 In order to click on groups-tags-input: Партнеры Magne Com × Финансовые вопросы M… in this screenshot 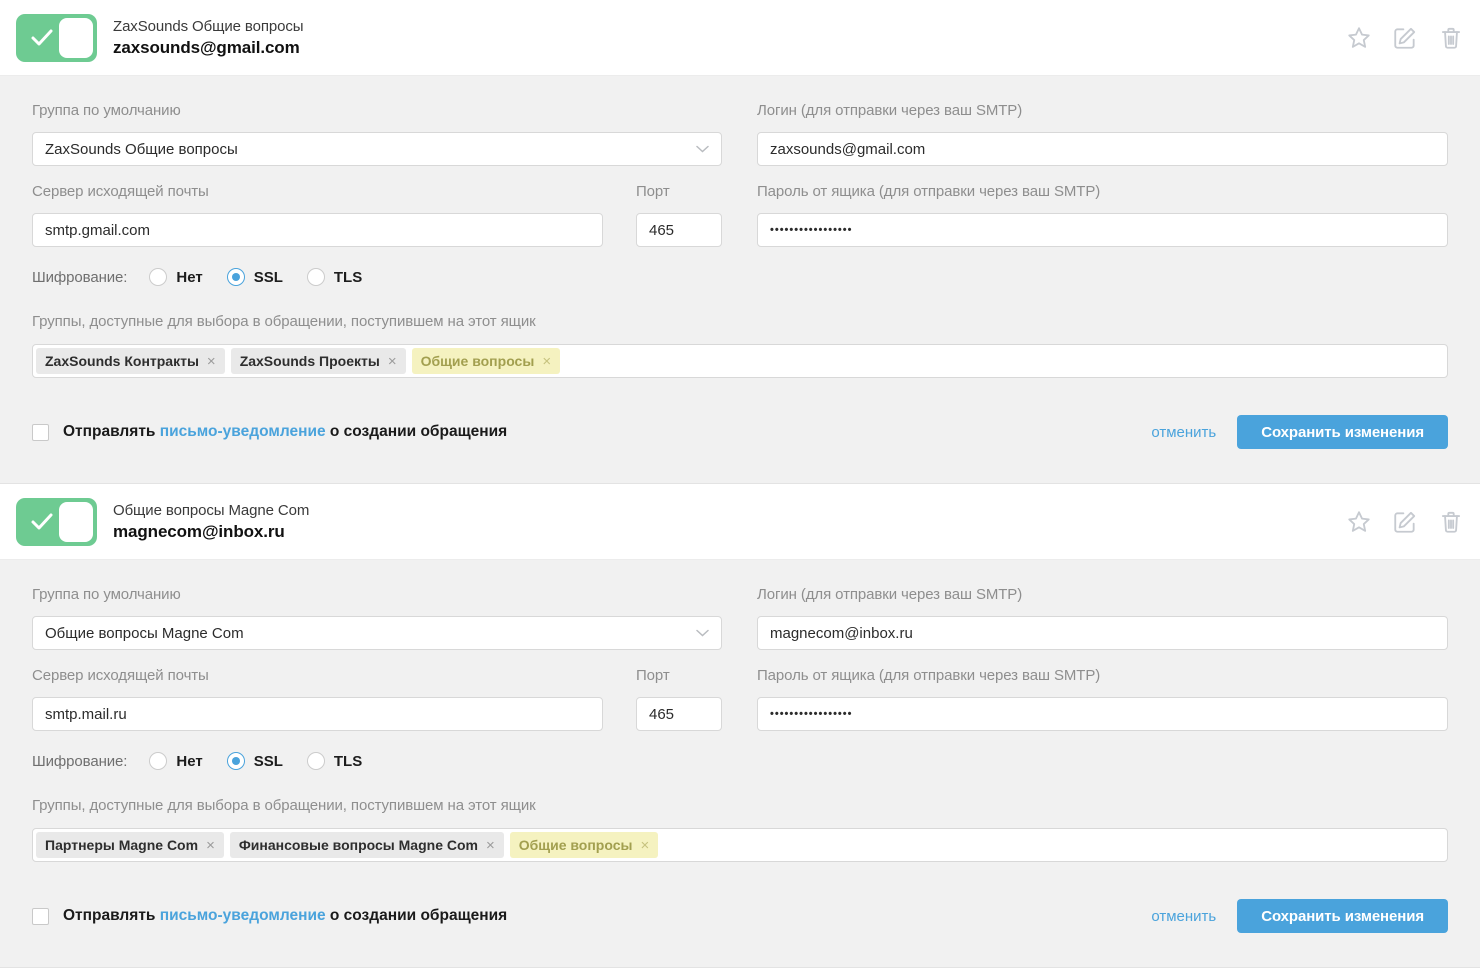, I will do `click(740, 845)`.